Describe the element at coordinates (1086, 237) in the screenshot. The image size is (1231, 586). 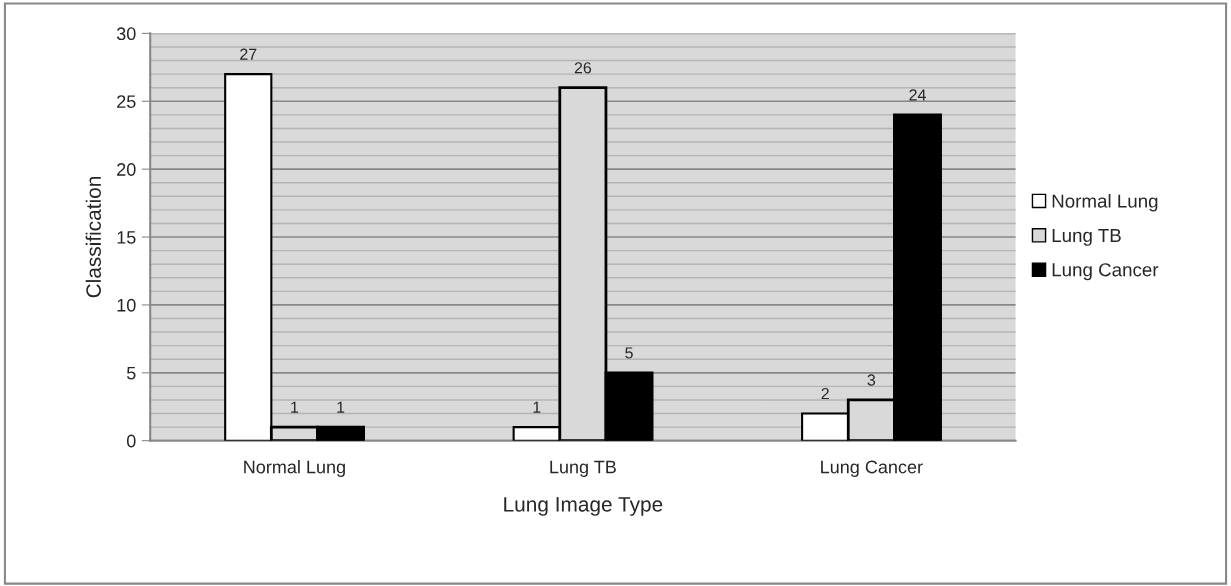
I see `legend-label: Lung TB` at that location.